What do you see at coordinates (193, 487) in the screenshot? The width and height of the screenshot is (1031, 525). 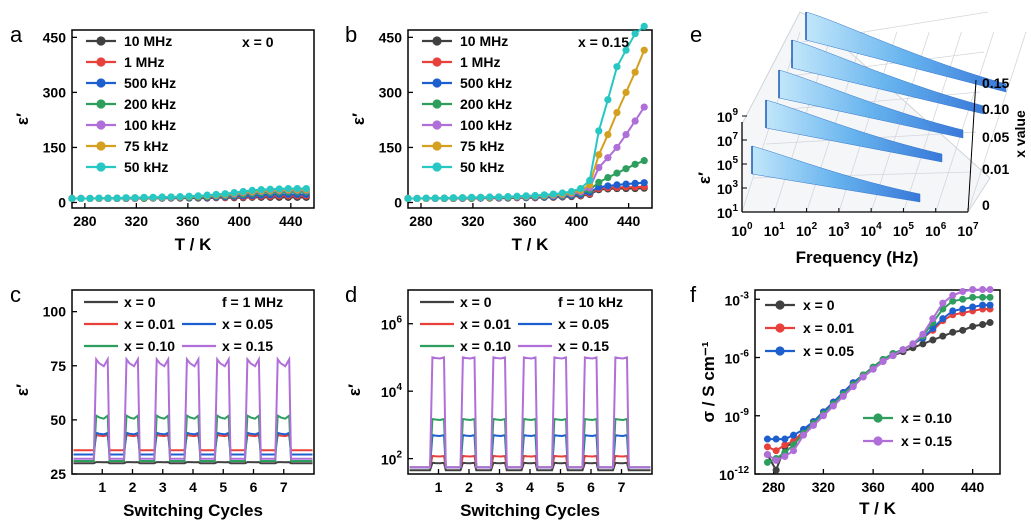 I see `x-tick-label: 4` at bounding box center [193, 487].